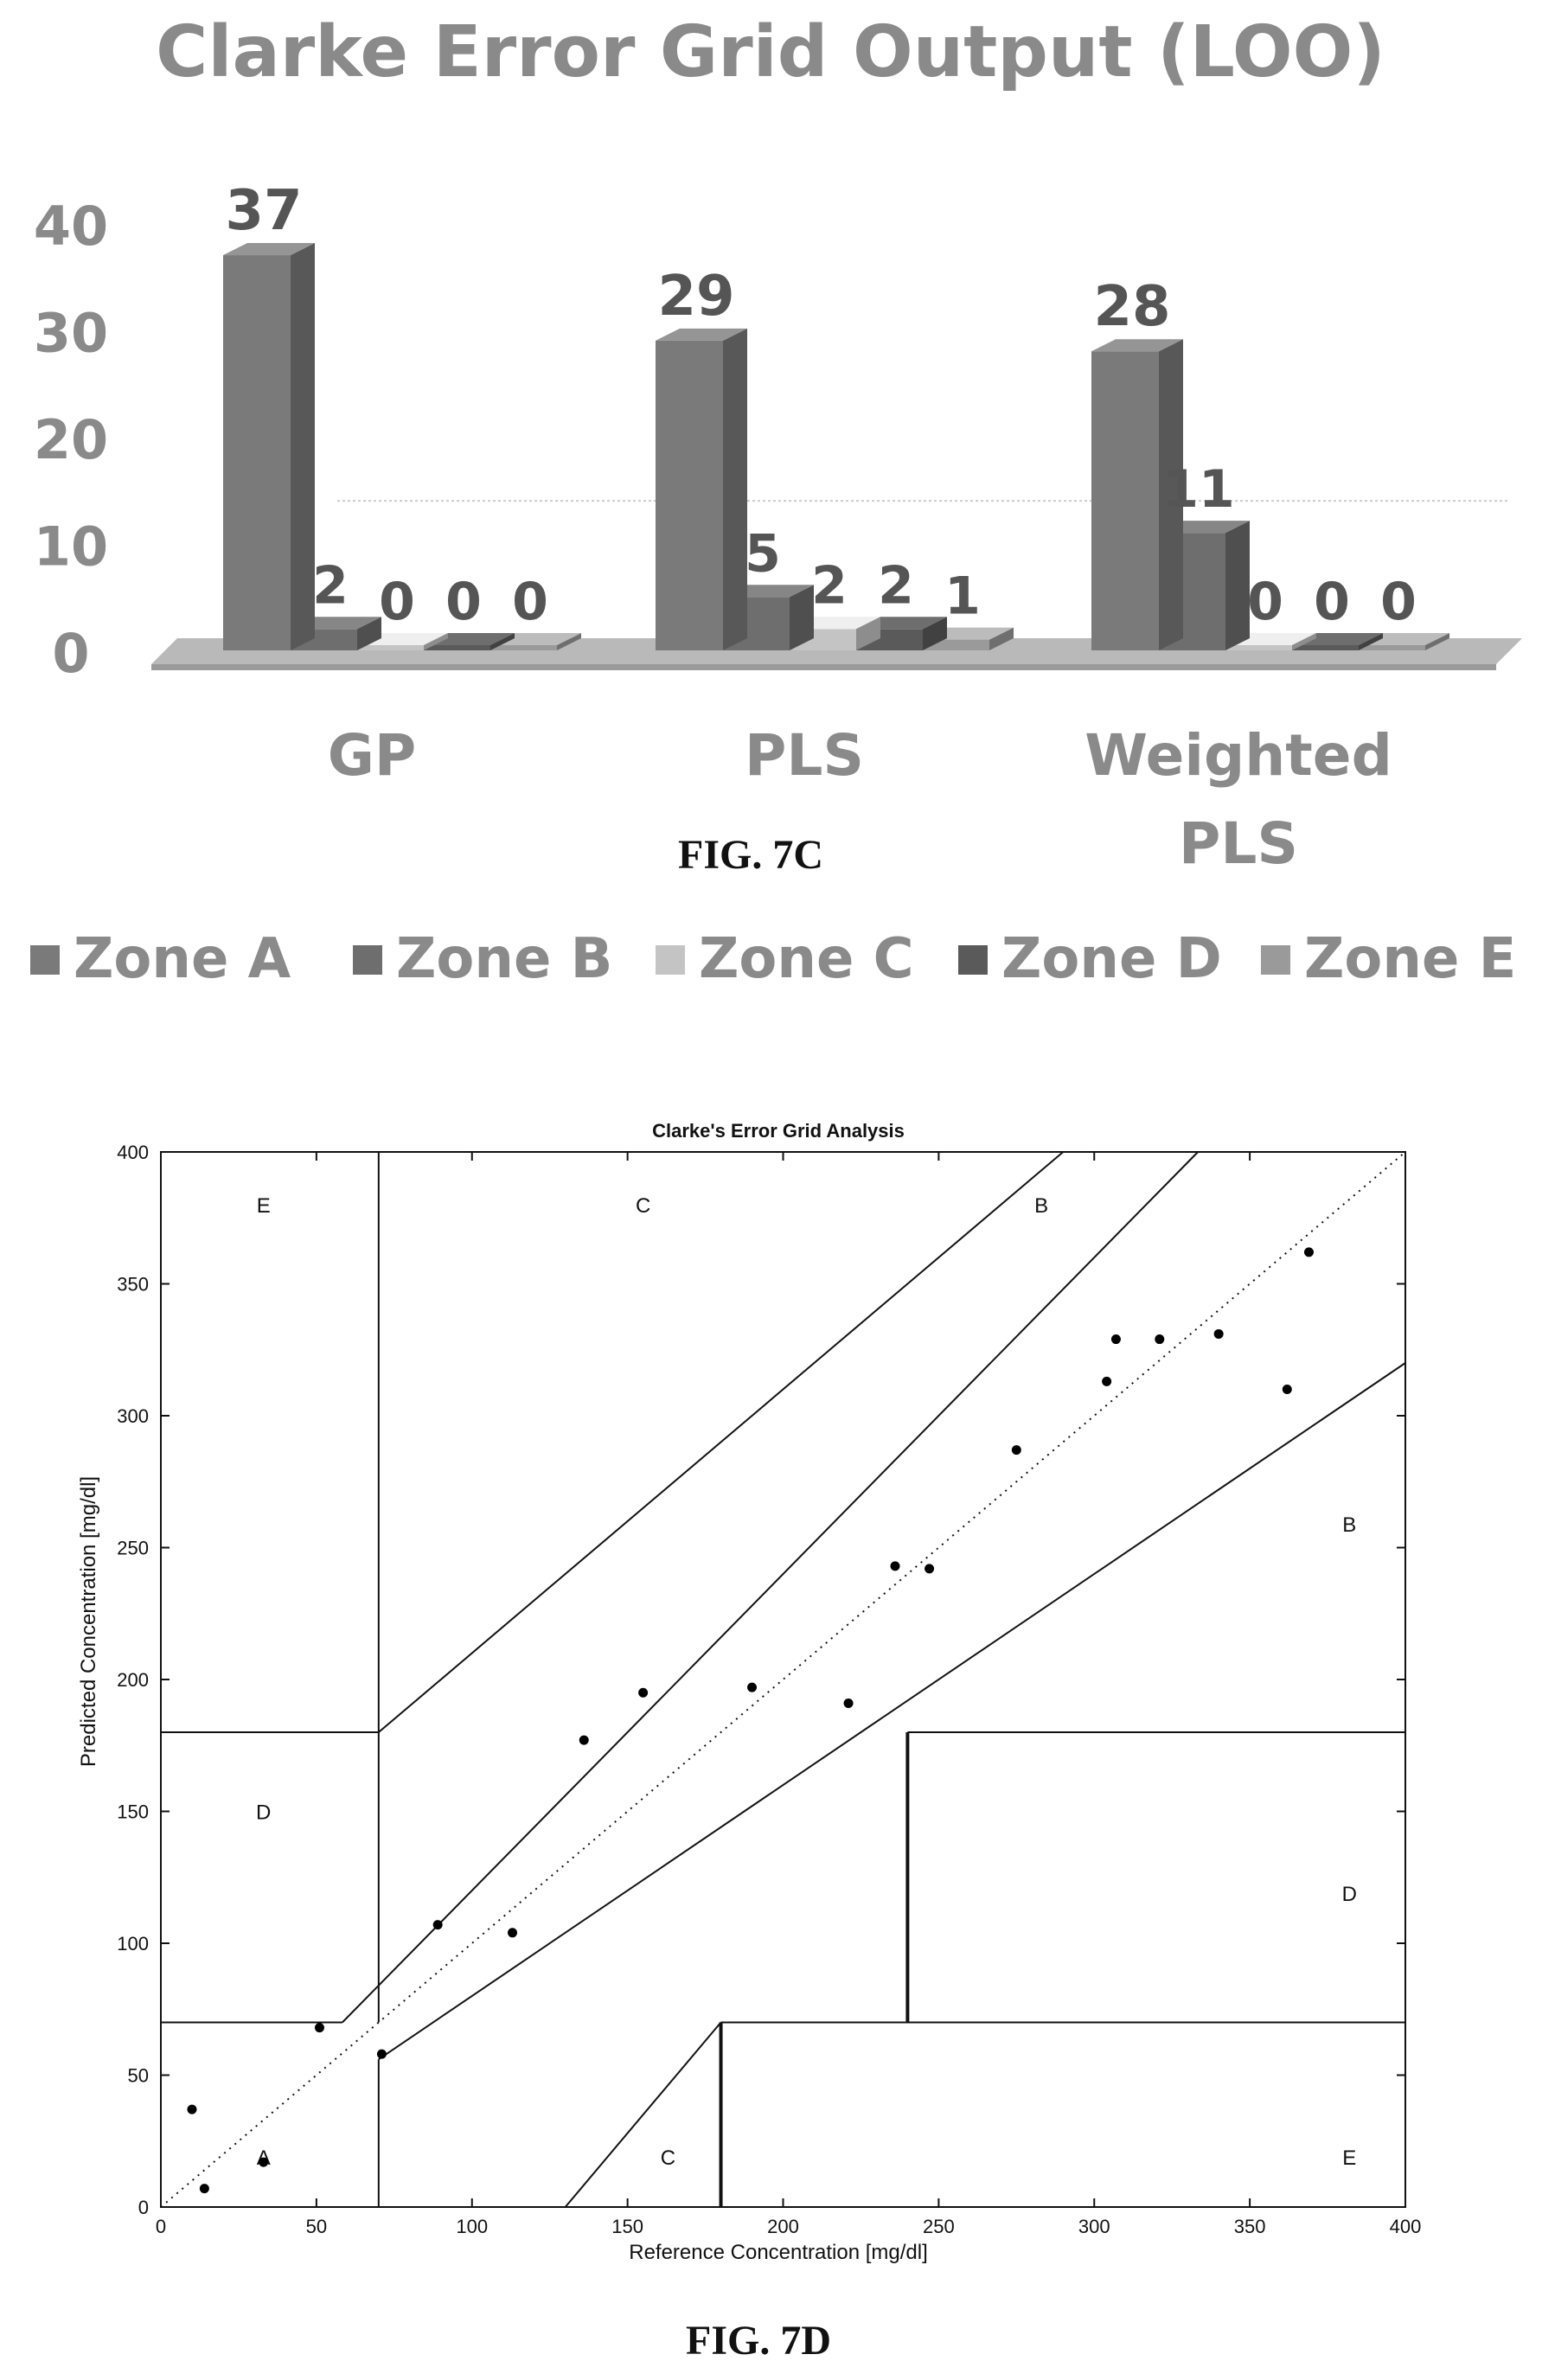 Image resolution: width=1542 pixels, height=2380 pixels. What do you see at coordinates (1198, 489) in the screenshot?
I see `data-label: 11` at bounding box center [1198, 489].